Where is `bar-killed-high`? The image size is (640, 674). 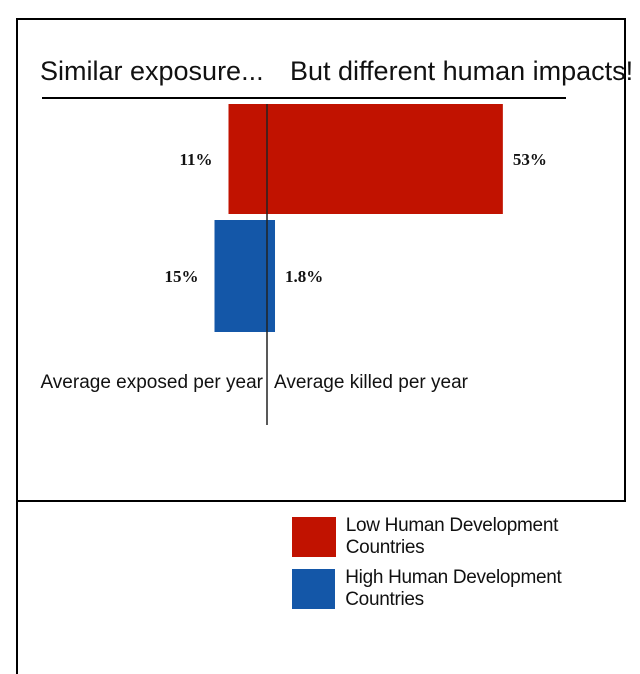 bar-killed-high is located at coordinates (271, 276).